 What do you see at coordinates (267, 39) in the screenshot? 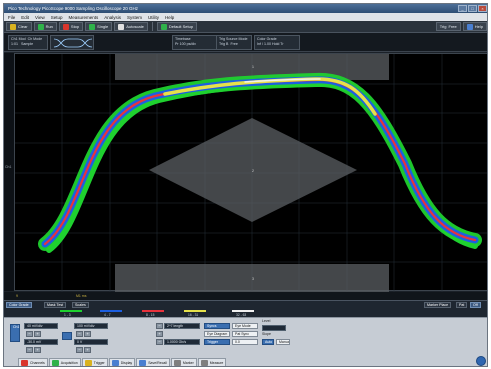
I see `color-grade-label: Color Grade` at bounding box center [267, 39].